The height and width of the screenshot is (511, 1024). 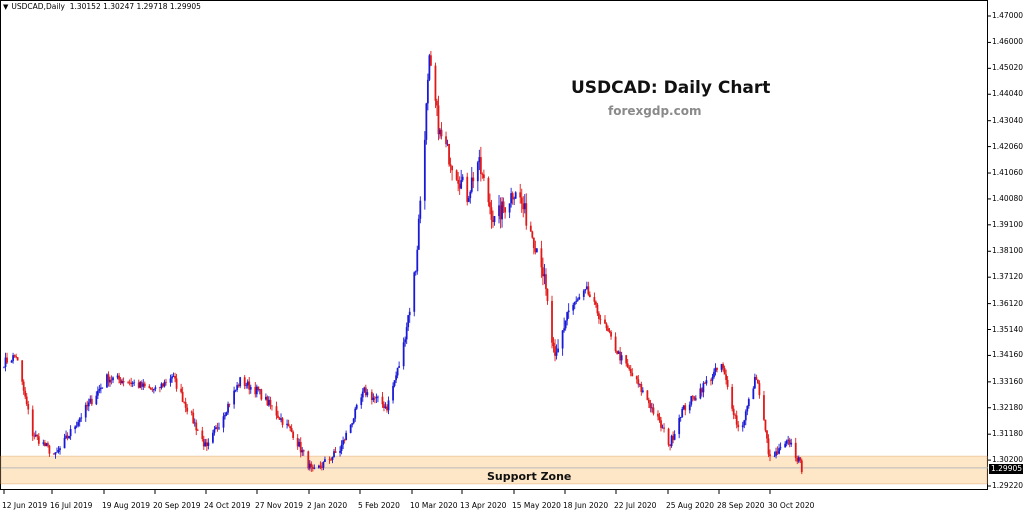 I want to click on y-tick-label: 1.44040, so click(x=1008, y=94).